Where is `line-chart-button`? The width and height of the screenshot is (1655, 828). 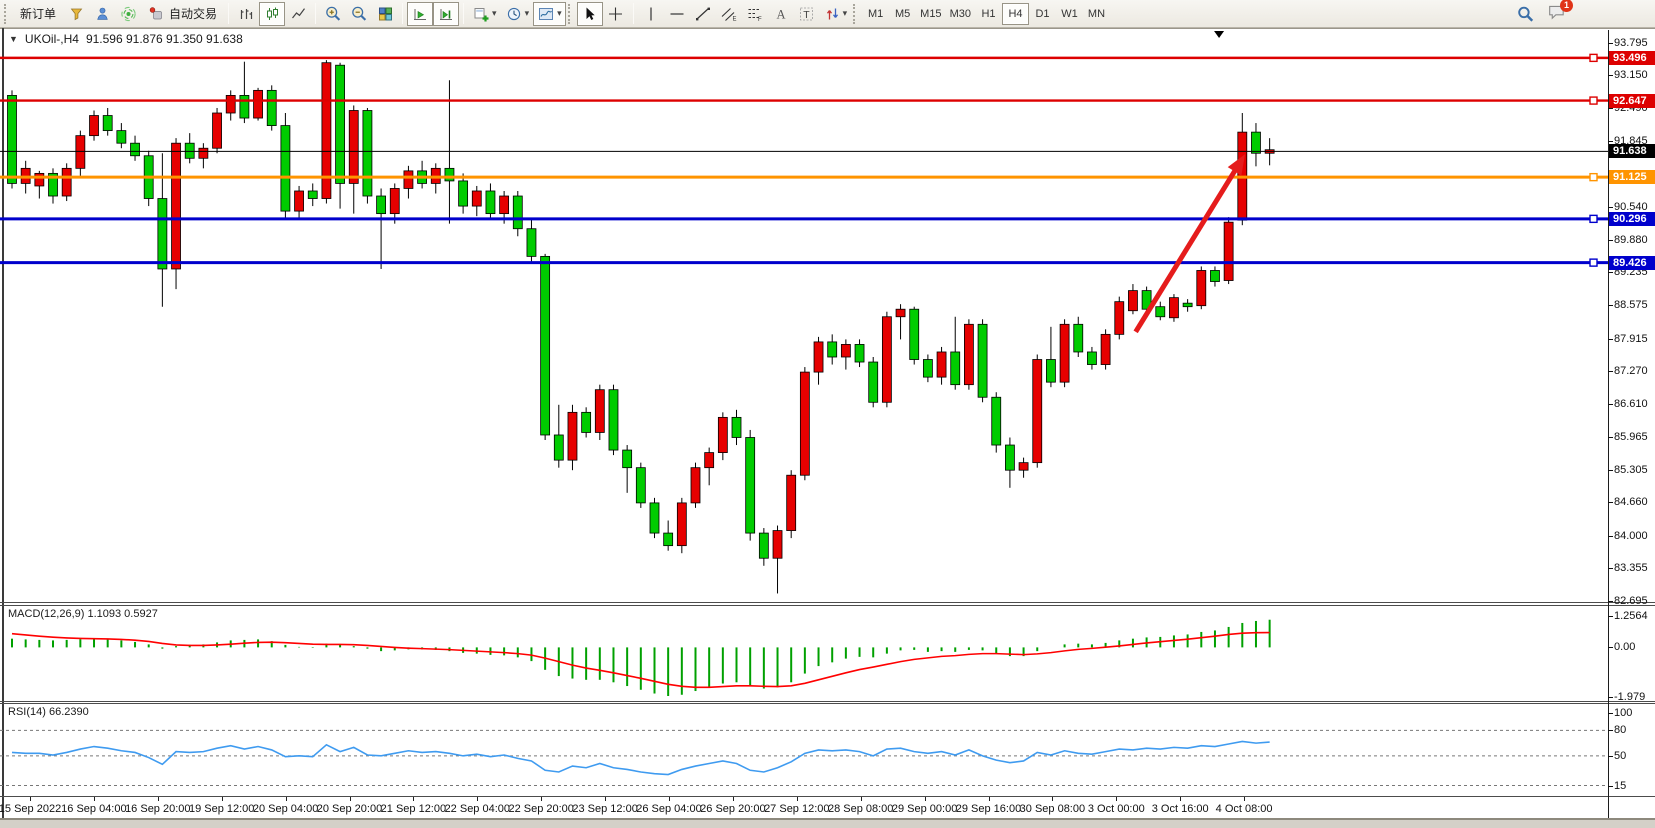
line-chart-button is located at coordinates (298, 14).